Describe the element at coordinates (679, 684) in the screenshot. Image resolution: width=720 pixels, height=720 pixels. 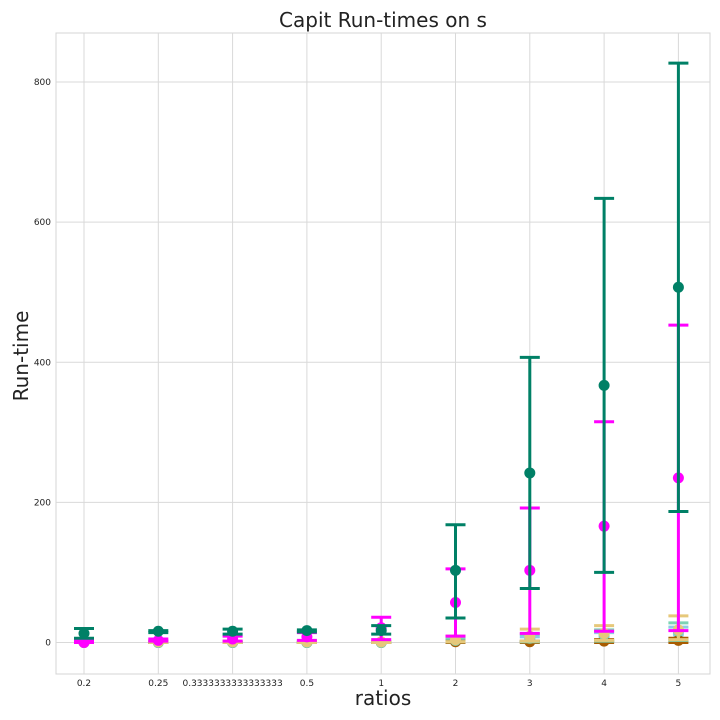
I see `x-tick-label: 5` at that location.